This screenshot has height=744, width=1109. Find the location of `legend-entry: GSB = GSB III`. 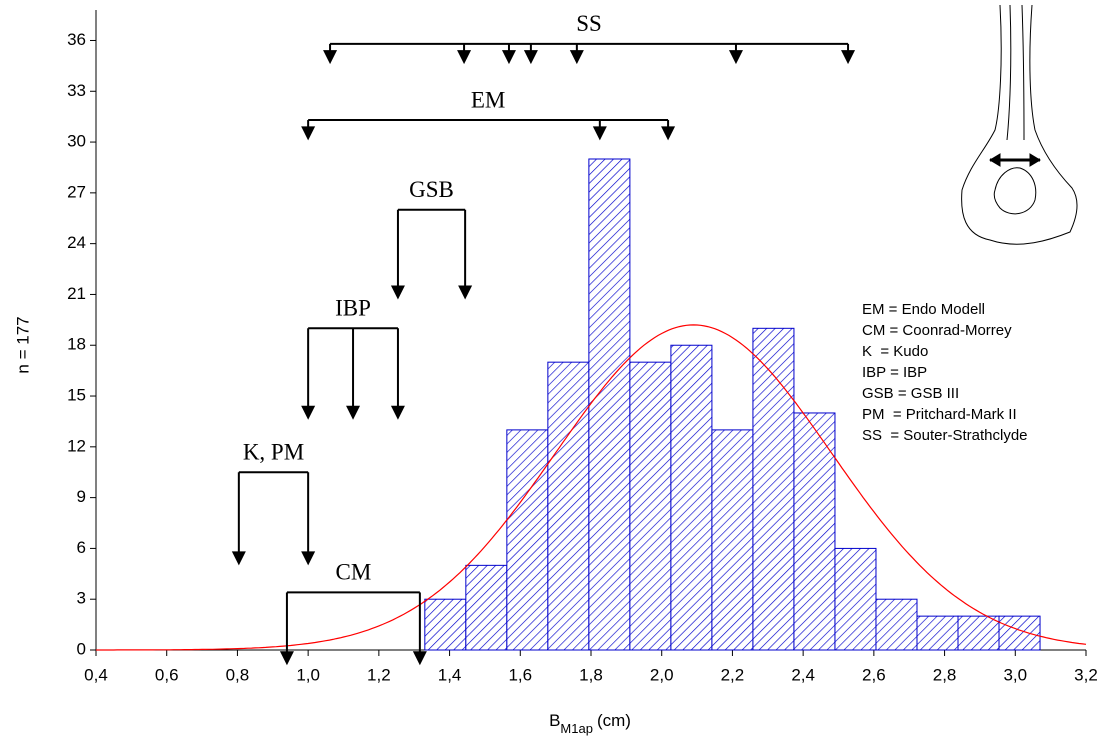

legend-entry: GSB = GSB III is located at coordinates (910, 393).